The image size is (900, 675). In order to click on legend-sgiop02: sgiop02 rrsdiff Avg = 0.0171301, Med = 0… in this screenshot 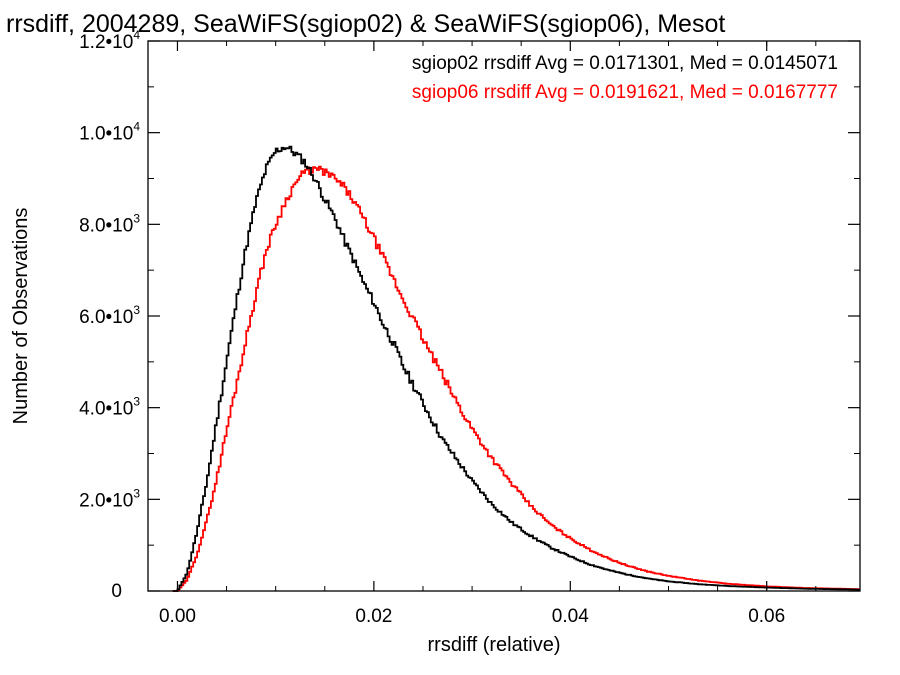, I will do `click(625, 63)`.